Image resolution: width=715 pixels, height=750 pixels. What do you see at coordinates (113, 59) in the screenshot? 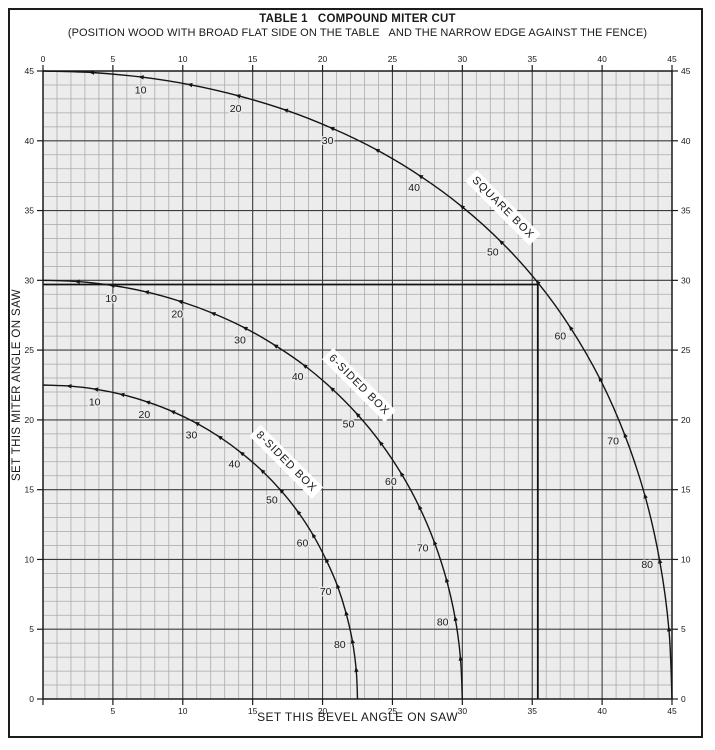
I see `tick-label-top: 5` at bounding box center [113, 59].